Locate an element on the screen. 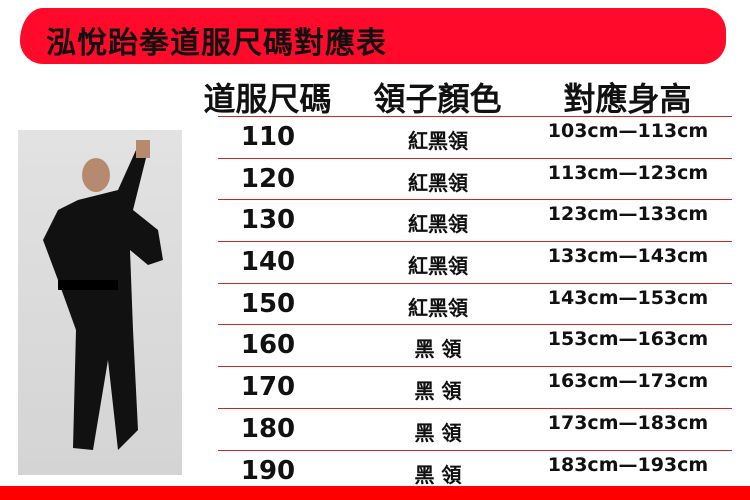 The height and width of the screenshot is (500, 750). height-cell: 103cm—113cm is located at coordinates (628, 131).